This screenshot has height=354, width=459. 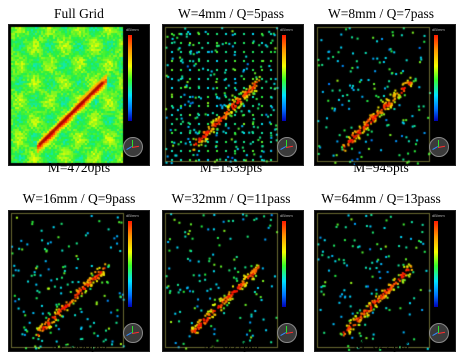 What do you see at coordinates (233, 281) in the screenshot?
I see `panel-w32: dB/mm` at bounding box center [233, 281].